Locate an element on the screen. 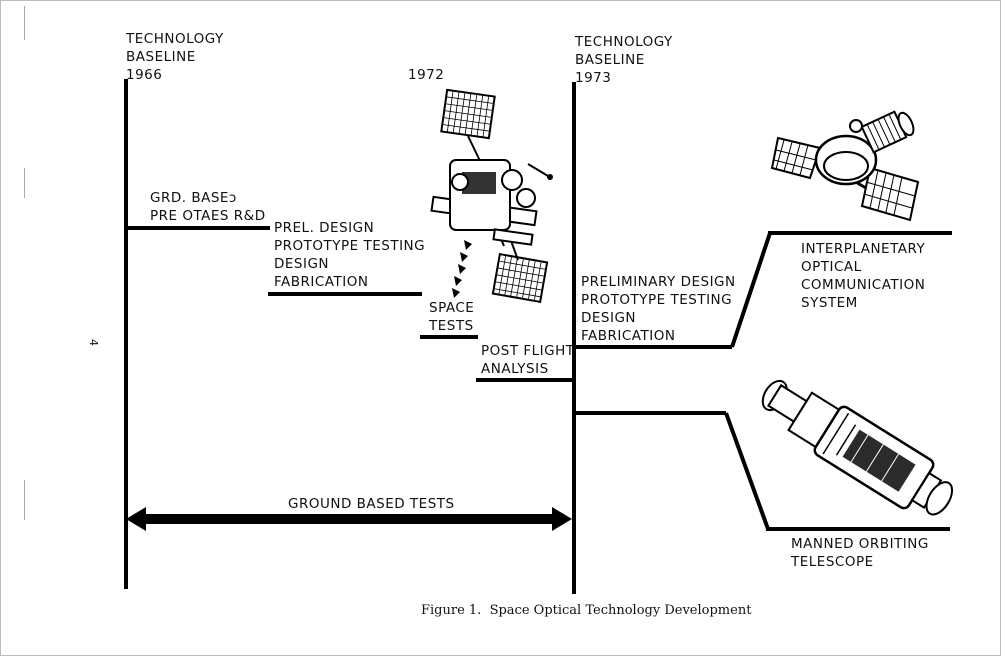 This screenshot has width=1001, height=656. interplanetary-connector is located at coordinates (751, 290).